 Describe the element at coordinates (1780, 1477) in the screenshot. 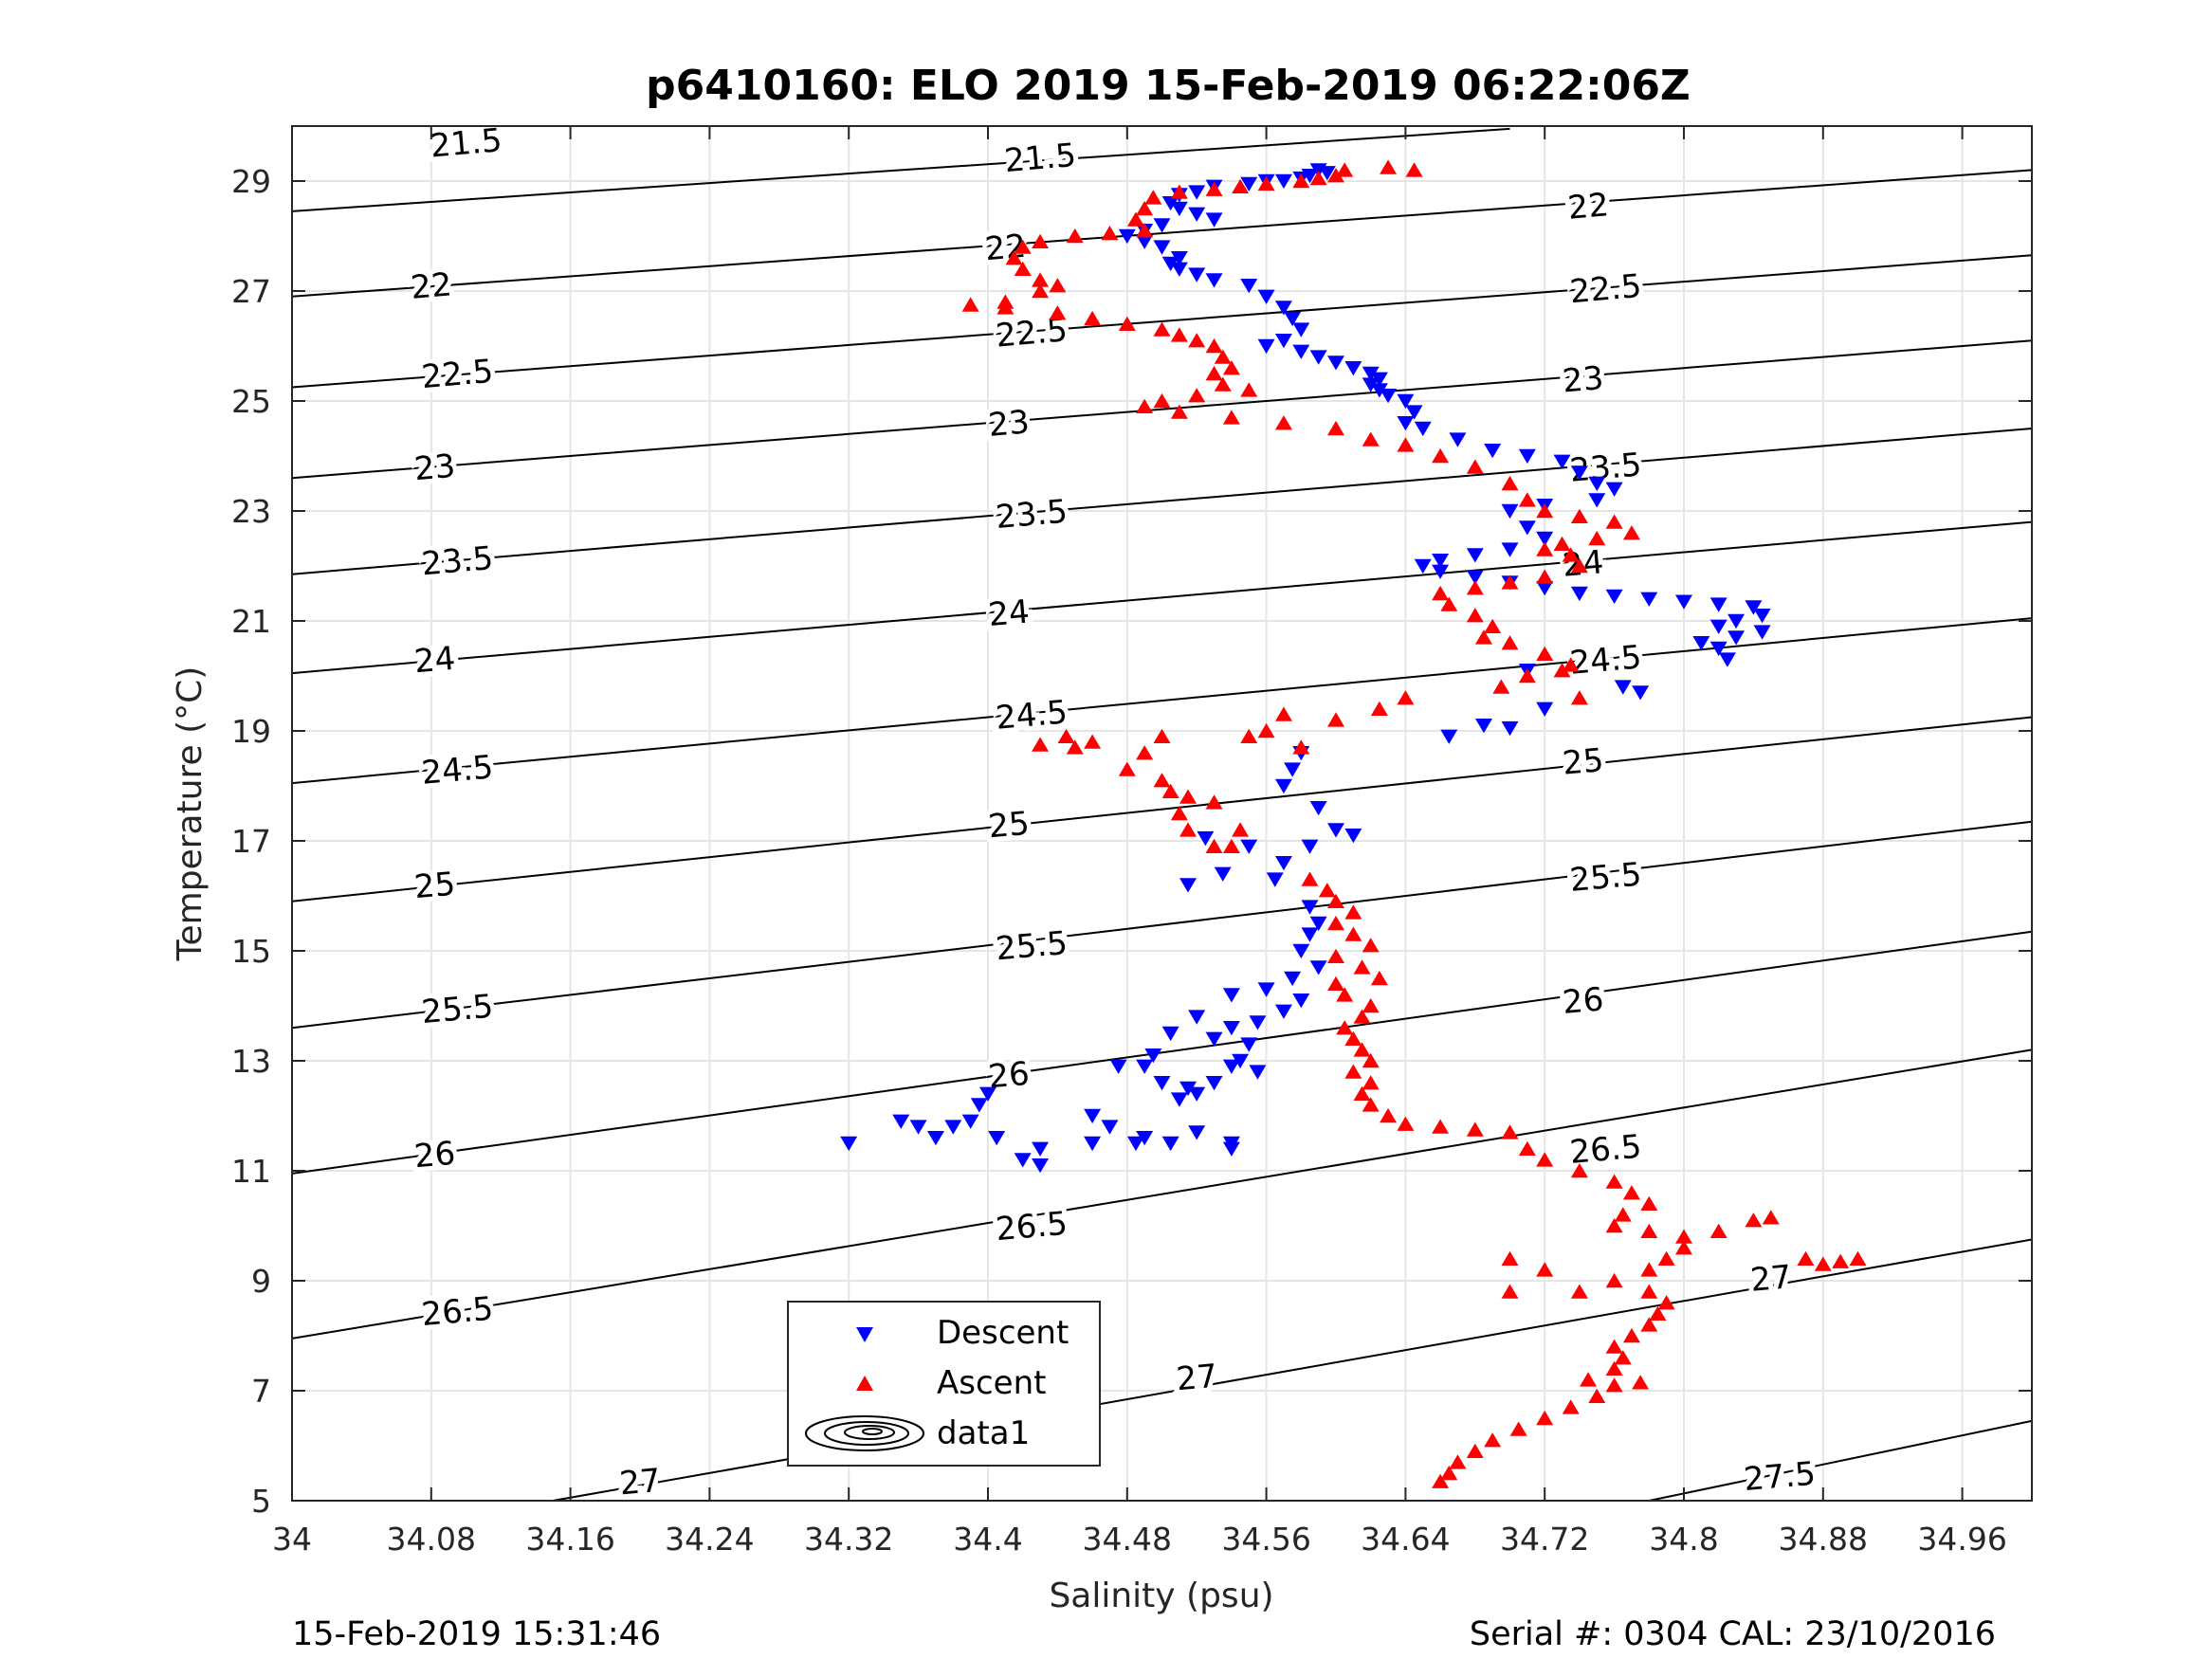

I see `contour-label: 27.5` at that location.